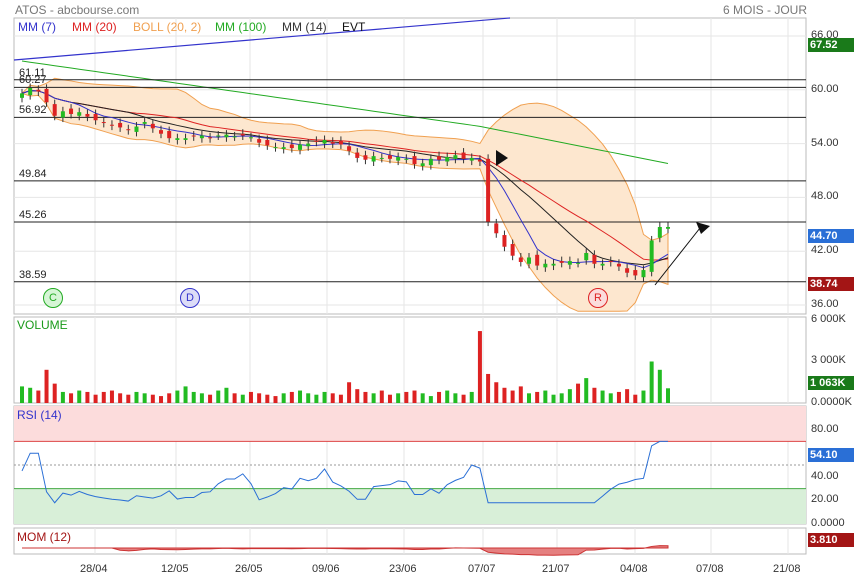  Describe the element at coordinates (44, 537) in the screenshot. I see `mom-panel-label: MOM (12)` at that location.